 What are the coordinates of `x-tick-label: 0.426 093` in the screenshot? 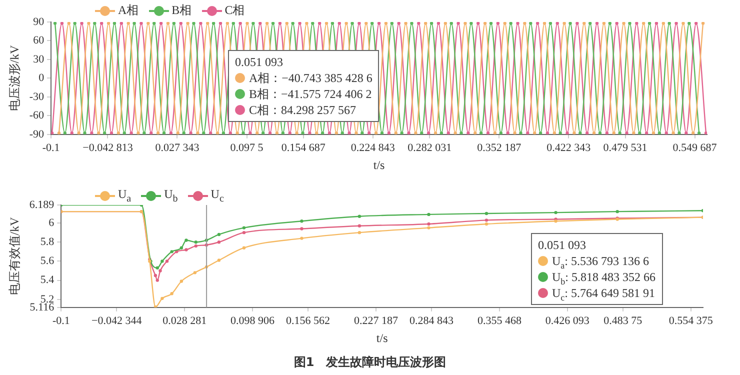 It's located at (567, 320).